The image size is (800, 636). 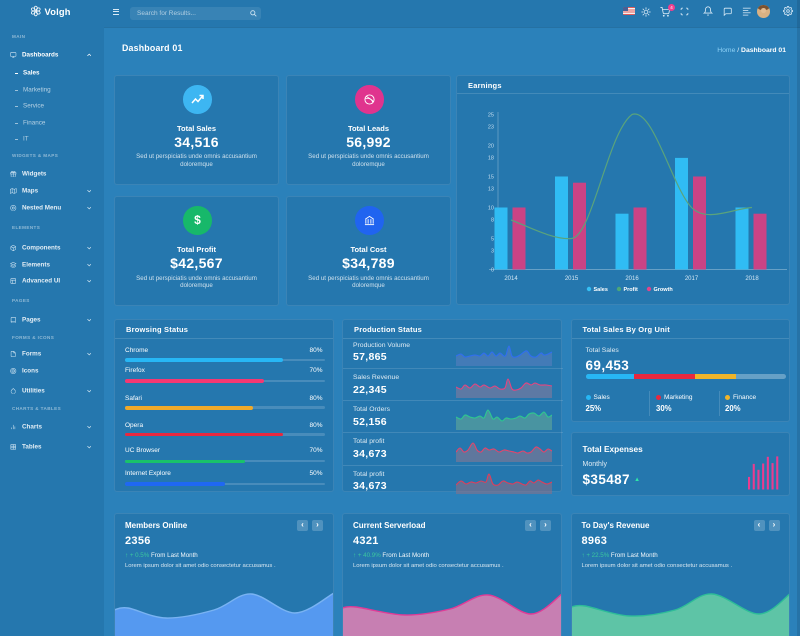 What do you see at coordinates (511, 279) in the screenshot?
I see `svg-text: 2014` at bounding box center [511, 279].